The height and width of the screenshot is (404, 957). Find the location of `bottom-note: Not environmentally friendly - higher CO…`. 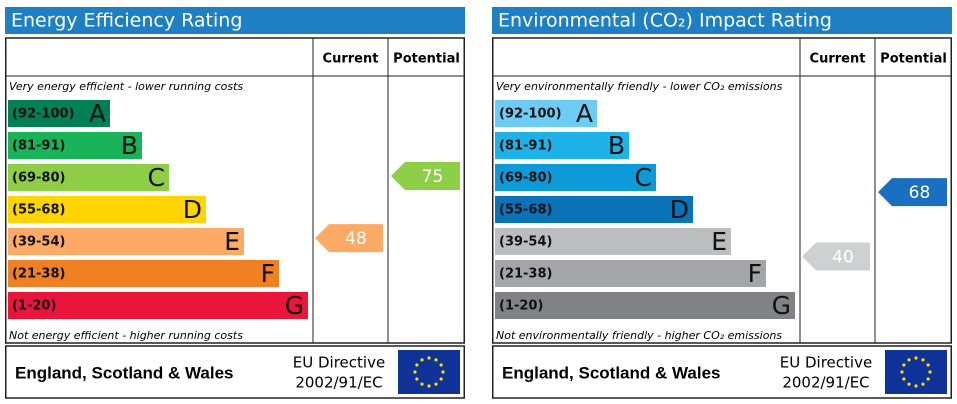

bottom-note: Not environmentally friendly - higher CO… is located at coordinates (639, 335).